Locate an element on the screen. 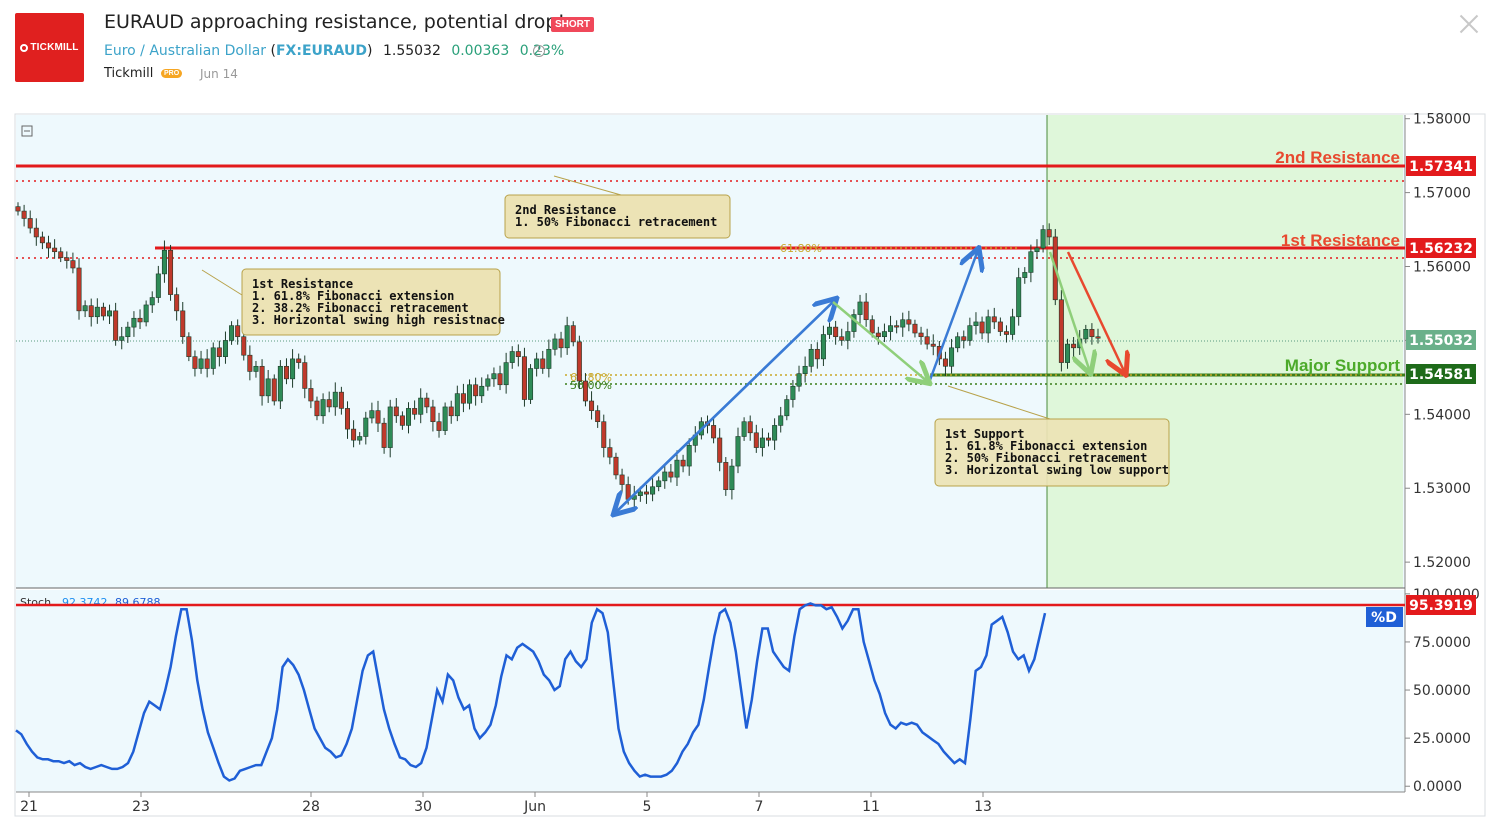  note-1st-support-line-3: 2. 50% Fibonacci retracement is located at coordinates (1046, 458).